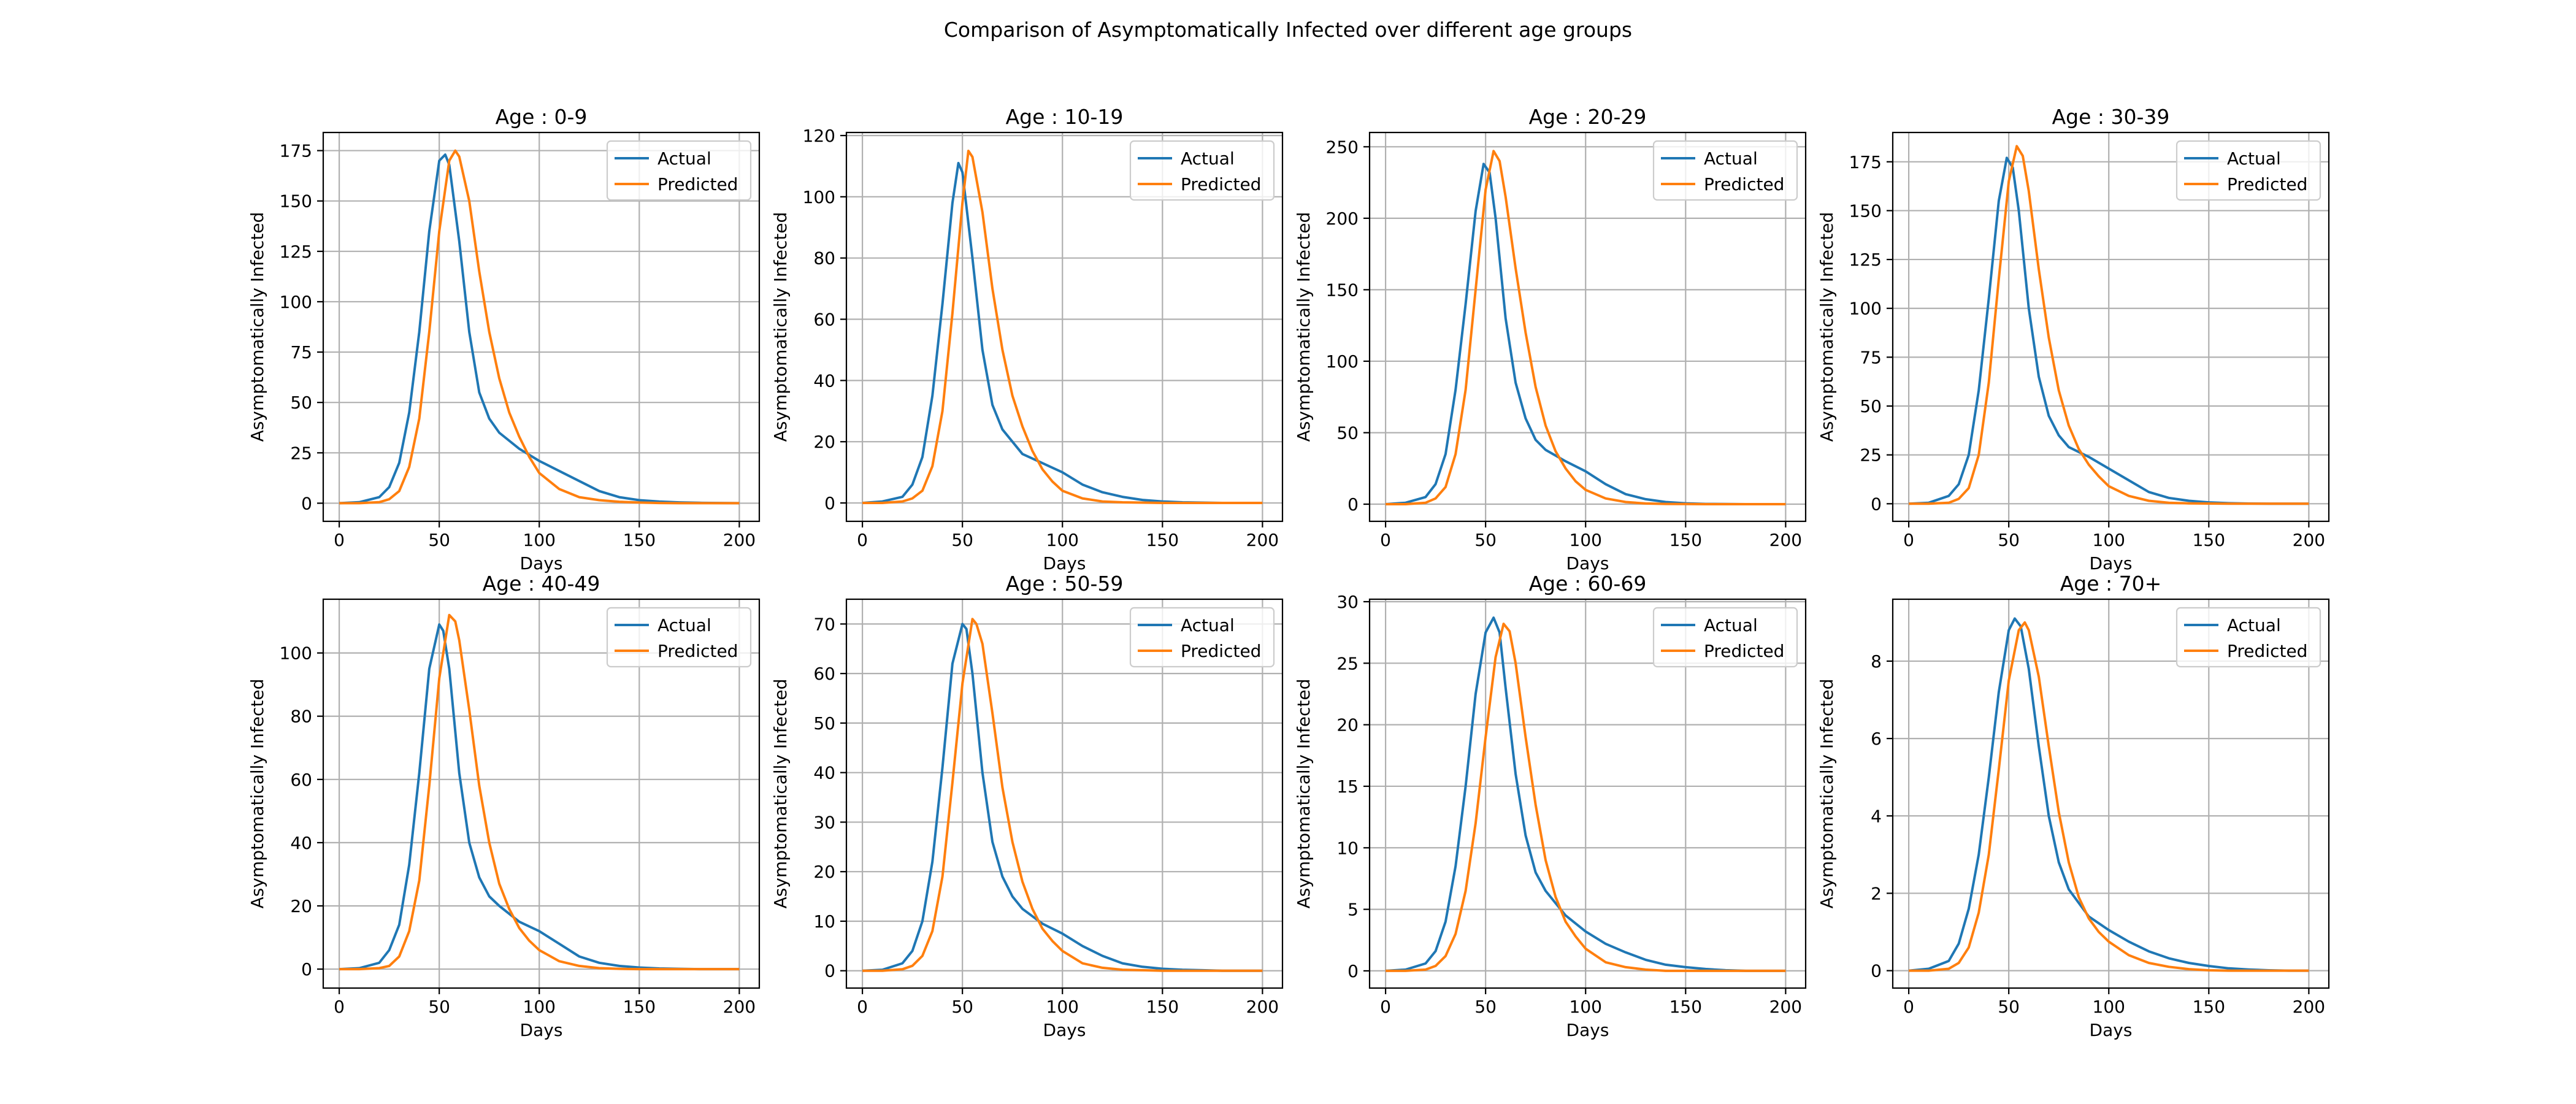  What do you see at coordinates (1588, 584) in the screenshot?
I see `subplot-title: Age : 60-69` at bounding box center [1588, 584].